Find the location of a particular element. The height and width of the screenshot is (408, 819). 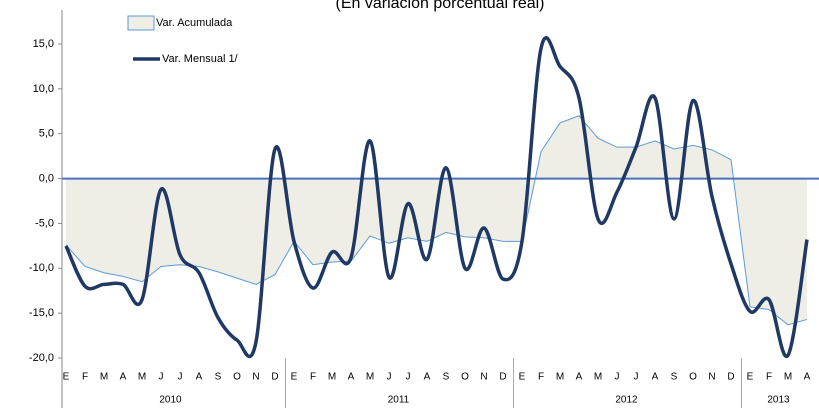

legend-label: Var. Mensual 1/ is located at coordinates (200, 59).